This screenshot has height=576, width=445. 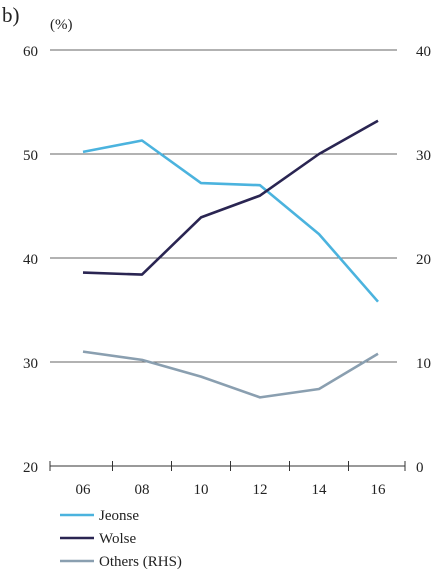 What do you see at coordinates (140, 562) in the screenshot?
I see `legend-label: Others (RHS)` at bounding box center [140, 562].